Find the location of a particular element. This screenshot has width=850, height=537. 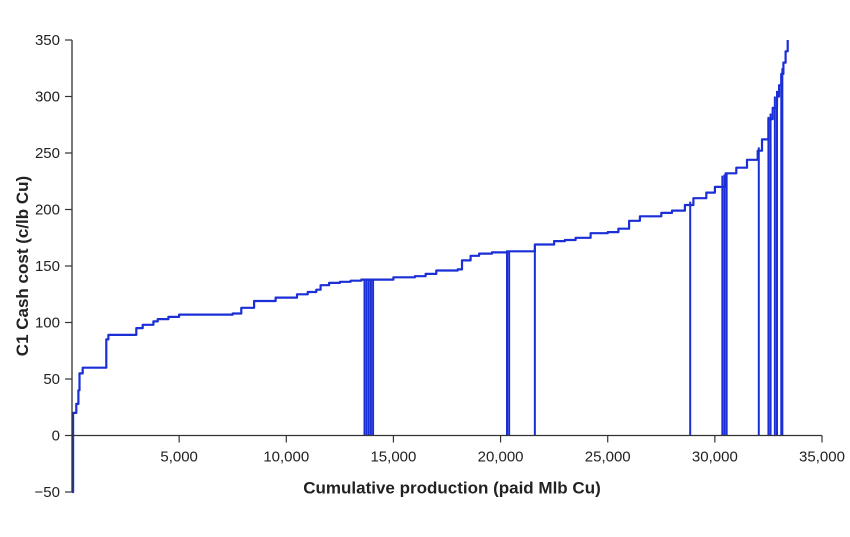

y-tick-label: 250 is located at coordinates (47, 153).